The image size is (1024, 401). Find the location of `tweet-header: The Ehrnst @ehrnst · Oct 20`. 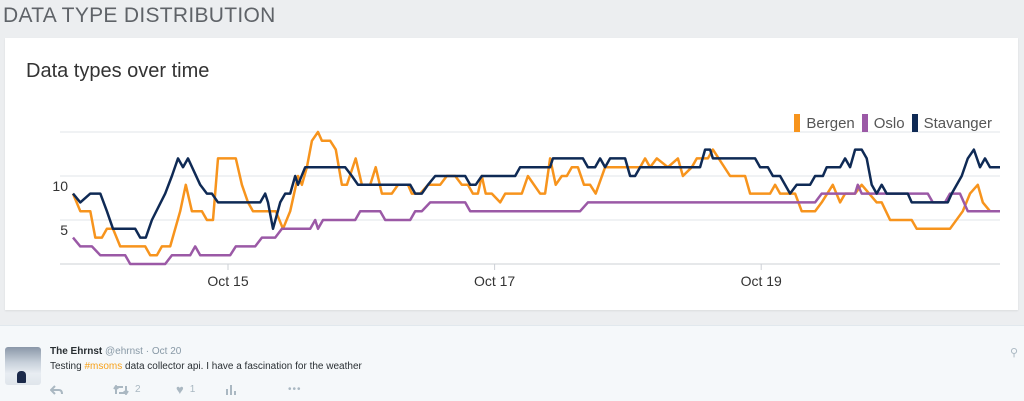

tweet-header: The Ehrnst @ehrnst · Oct 20 is located at coordinates (115, 351).